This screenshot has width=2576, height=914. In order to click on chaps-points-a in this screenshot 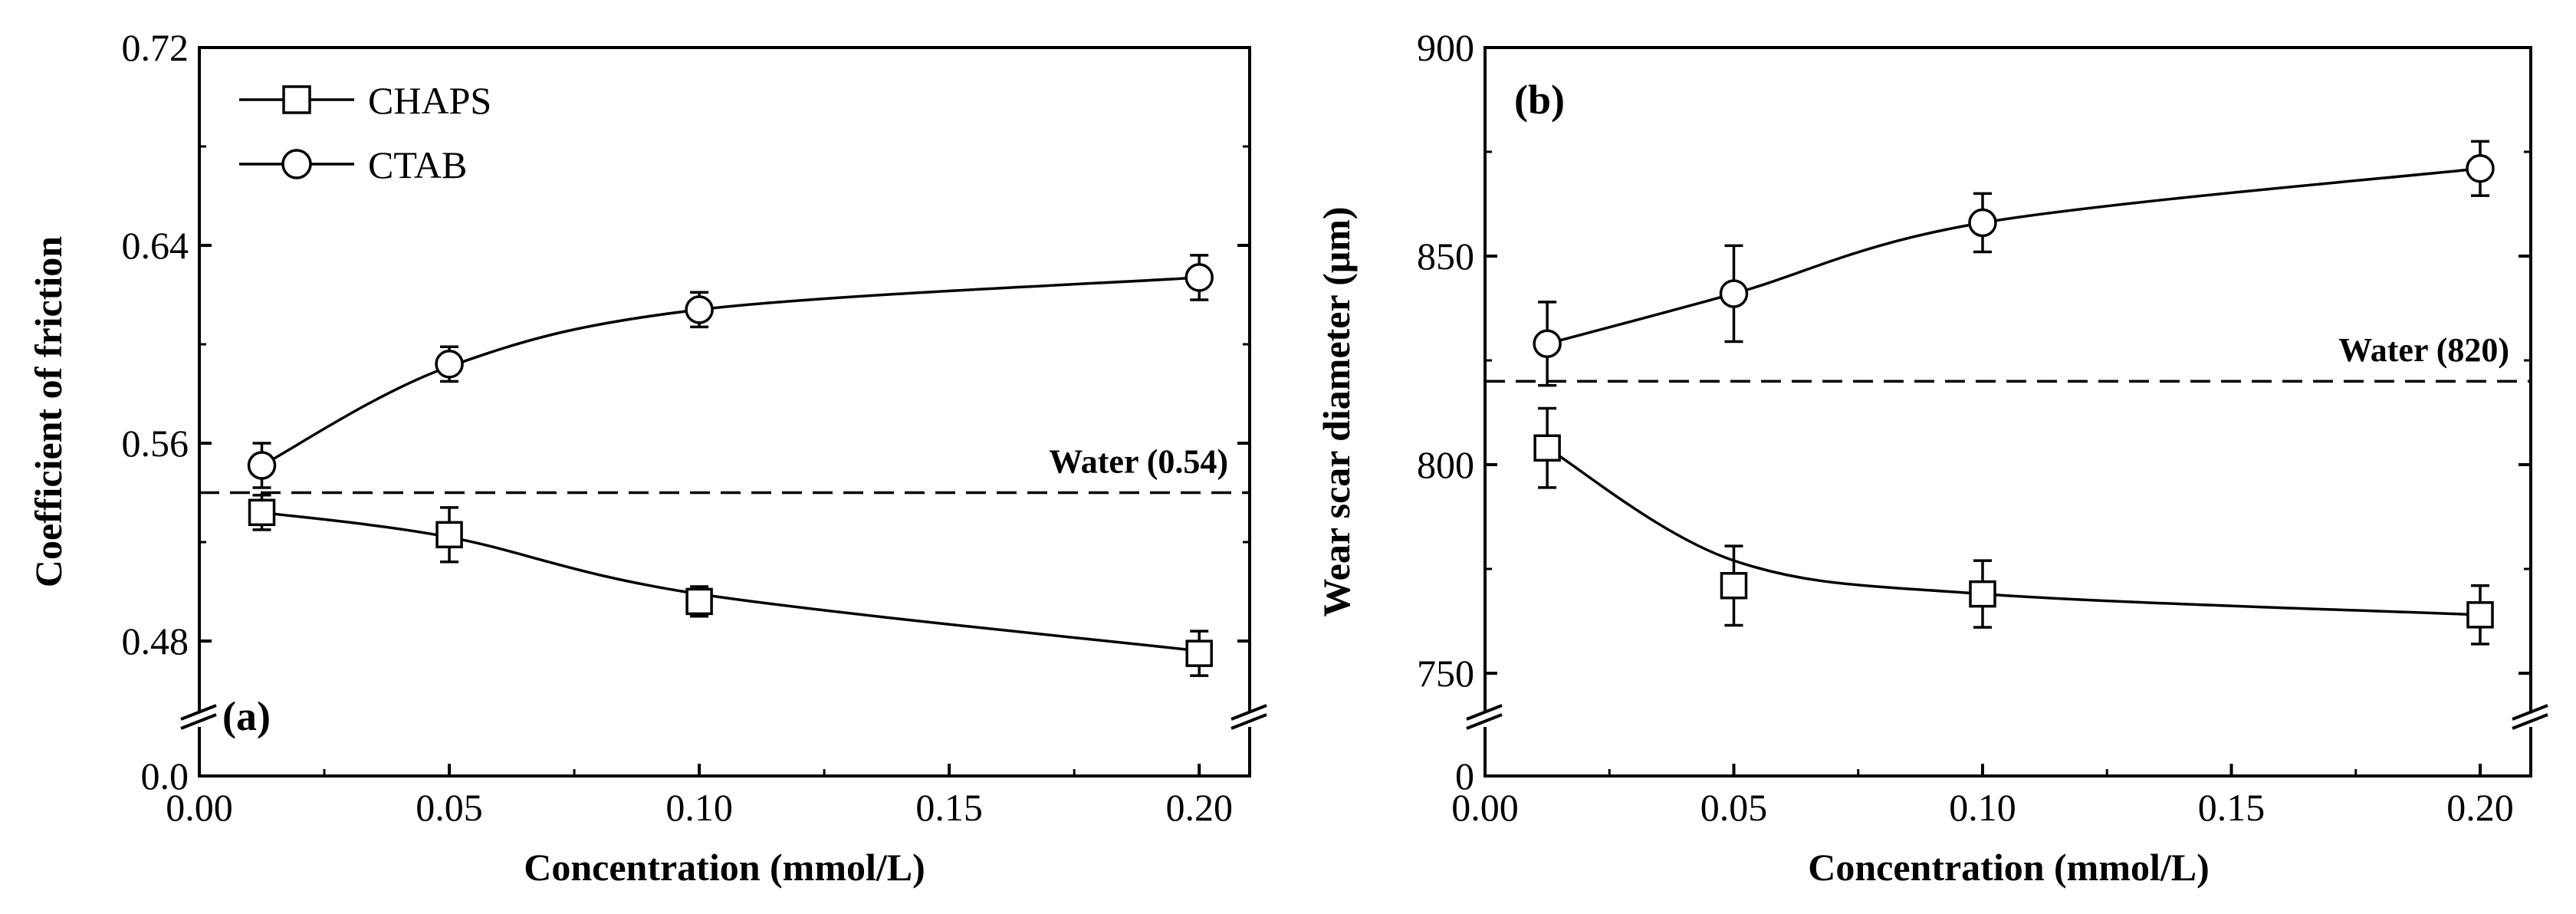, I will do `click(731, 585)`.